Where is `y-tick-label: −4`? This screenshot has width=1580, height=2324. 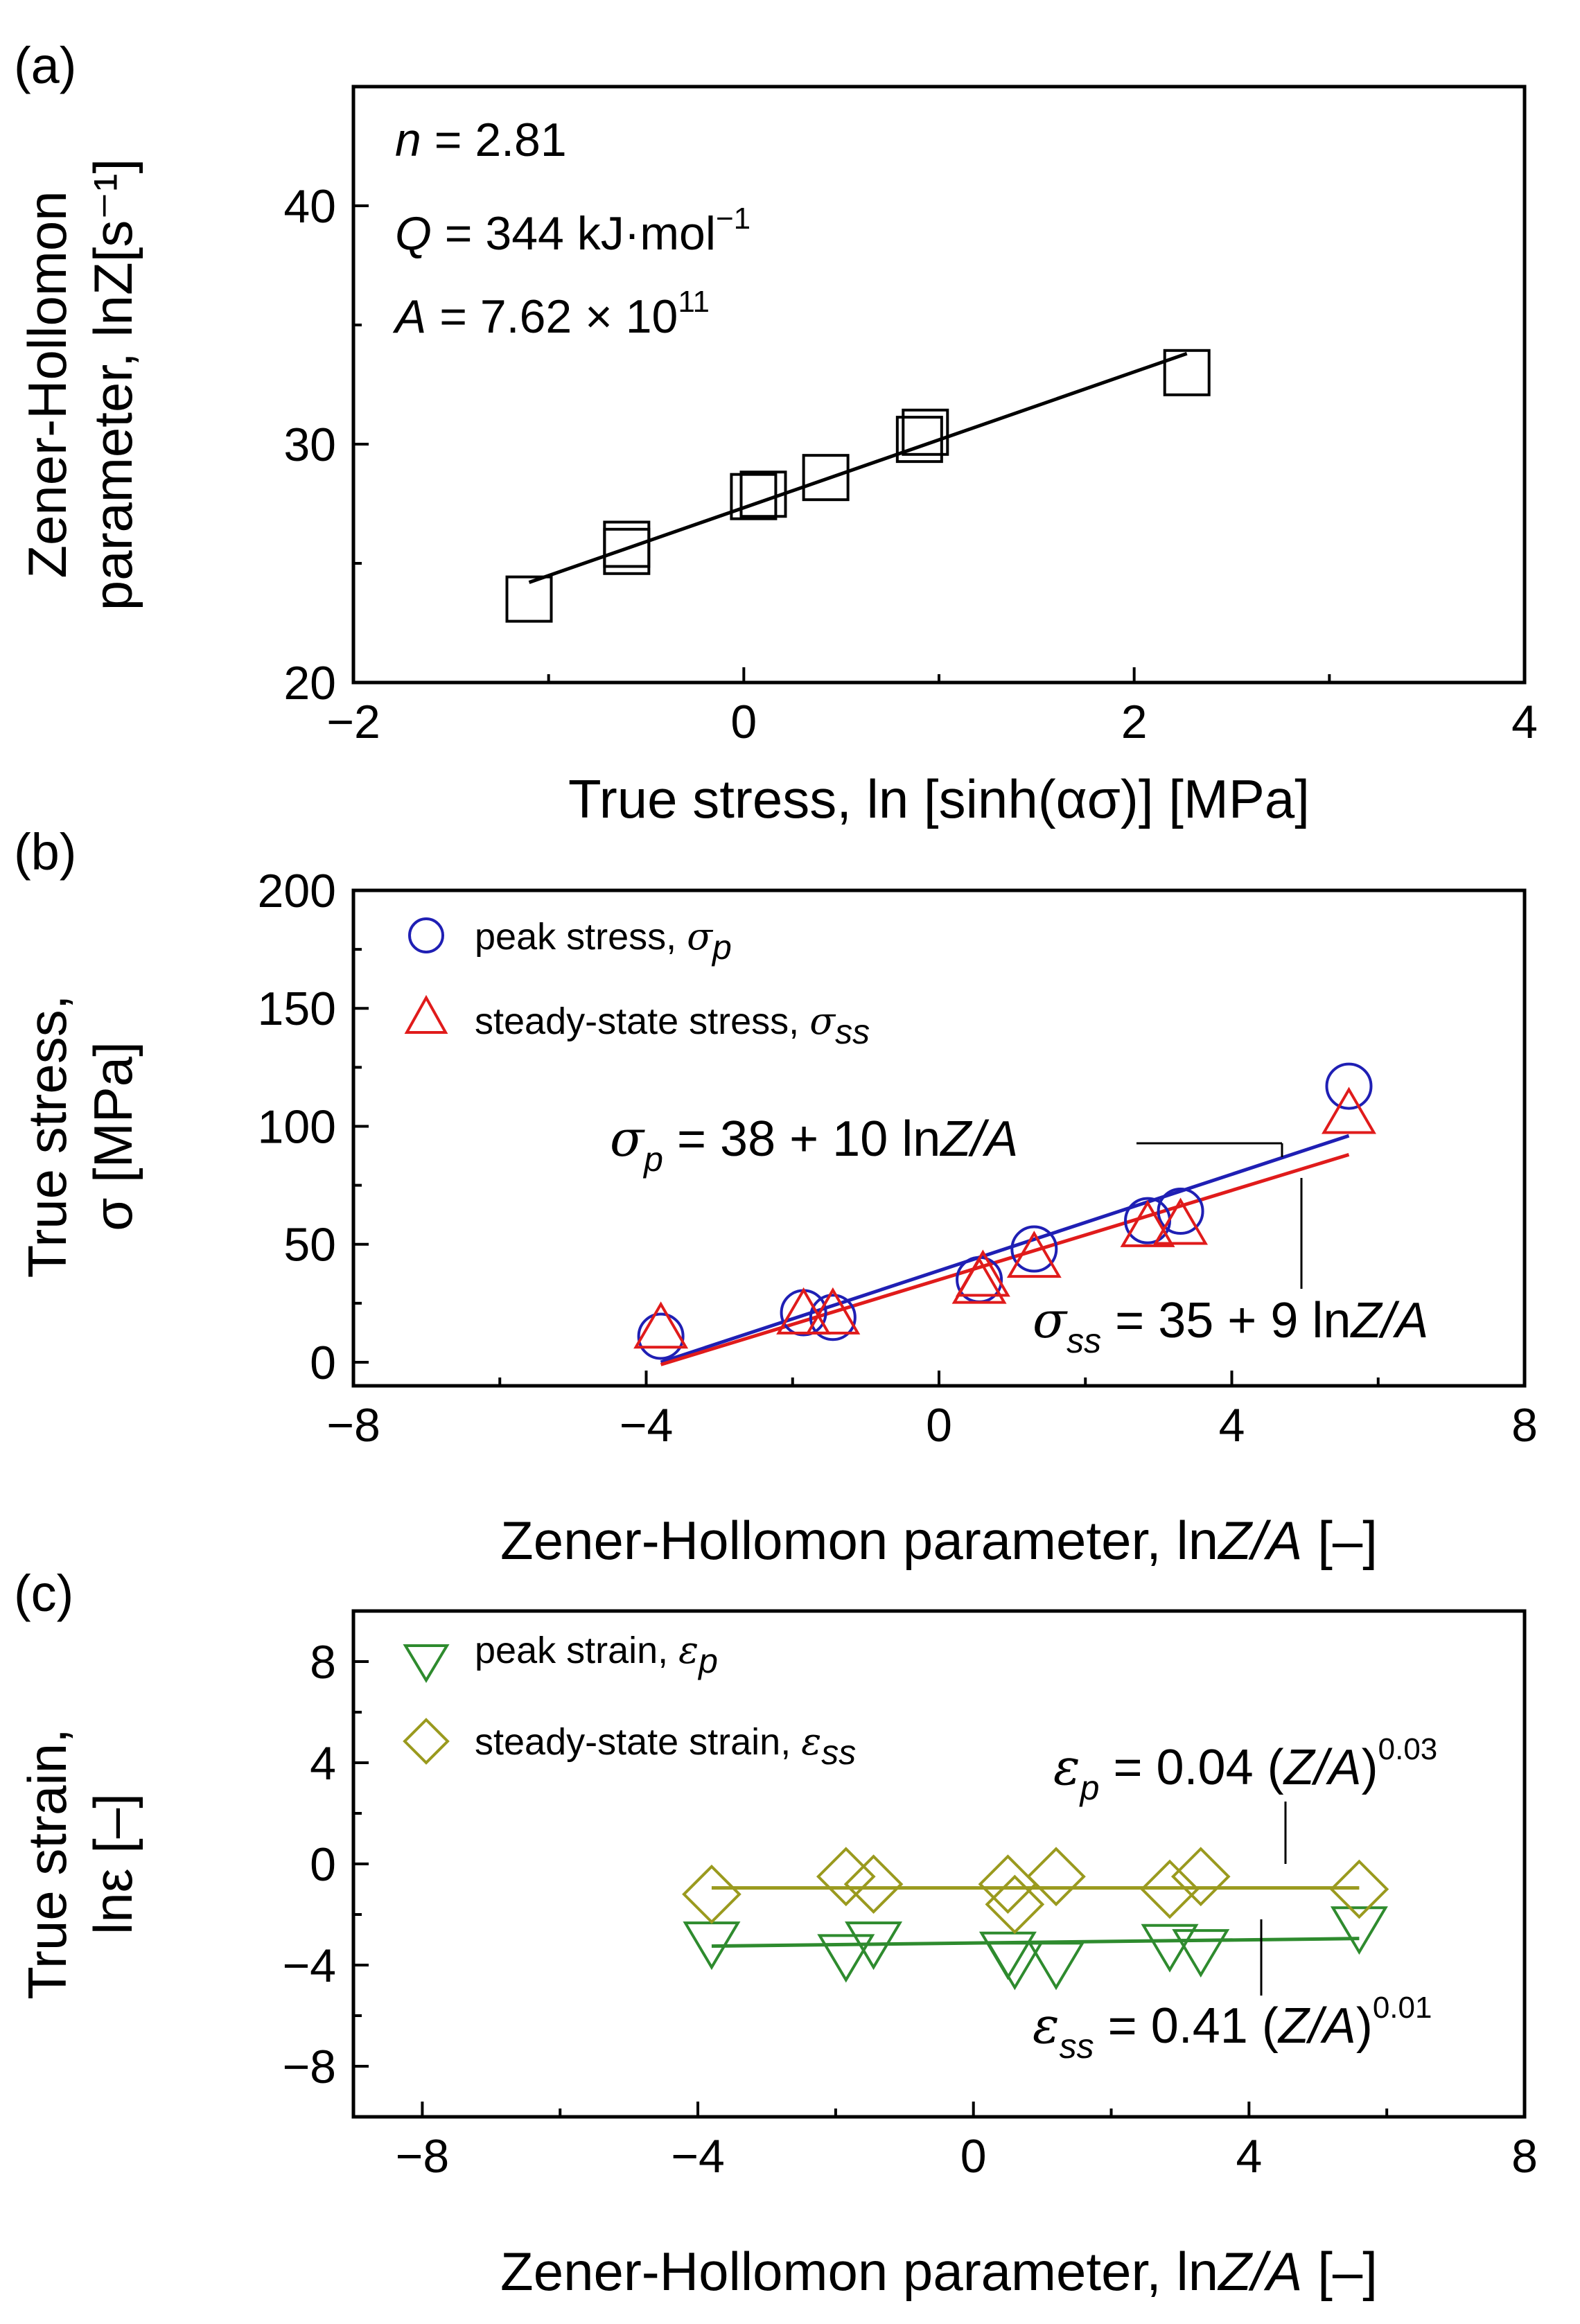
y-tick-label: −4 is located at coordinates (309, 1965).